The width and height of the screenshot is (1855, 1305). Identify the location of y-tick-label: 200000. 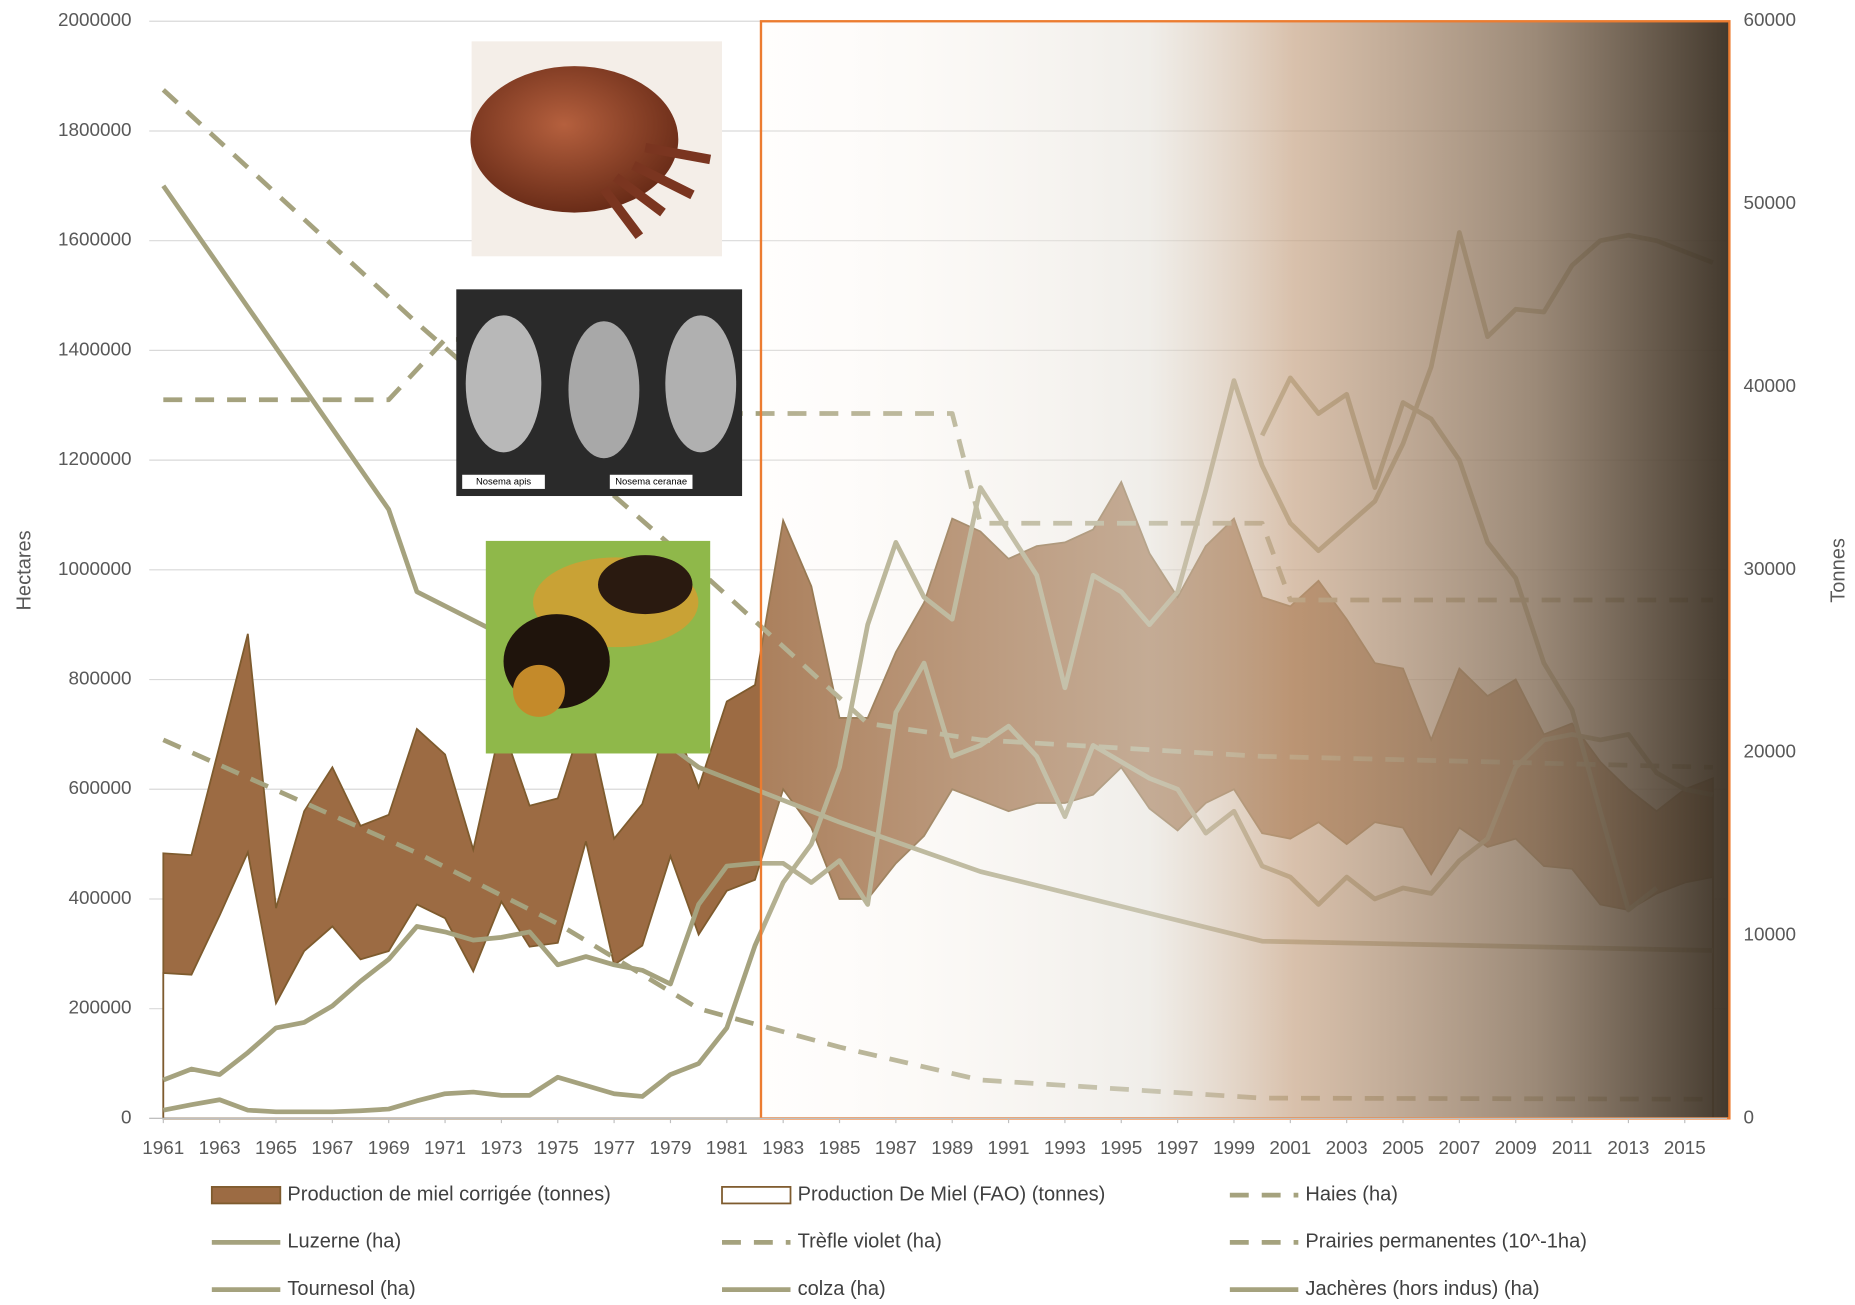
(100, 1008).